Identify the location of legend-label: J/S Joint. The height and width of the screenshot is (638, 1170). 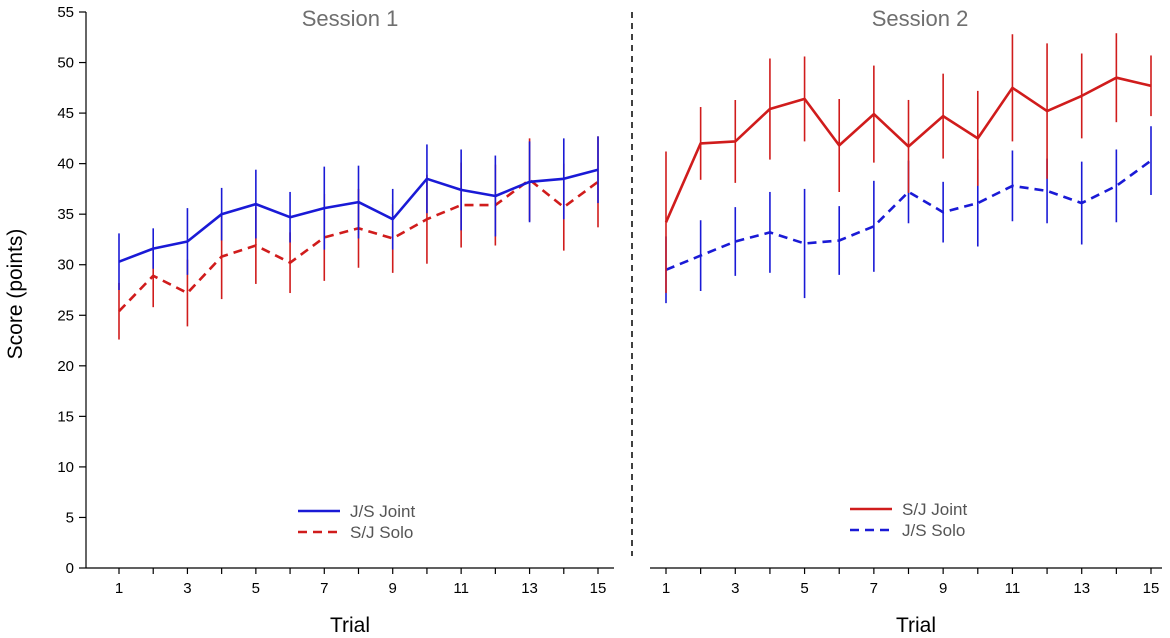
(382, 511).